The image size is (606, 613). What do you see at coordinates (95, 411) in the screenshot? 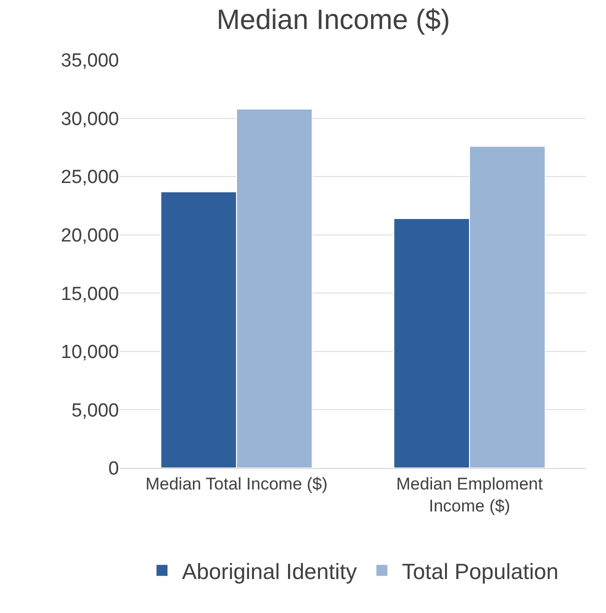
I see `y-tick-label: 5,000` at bounding box center [95, 411].